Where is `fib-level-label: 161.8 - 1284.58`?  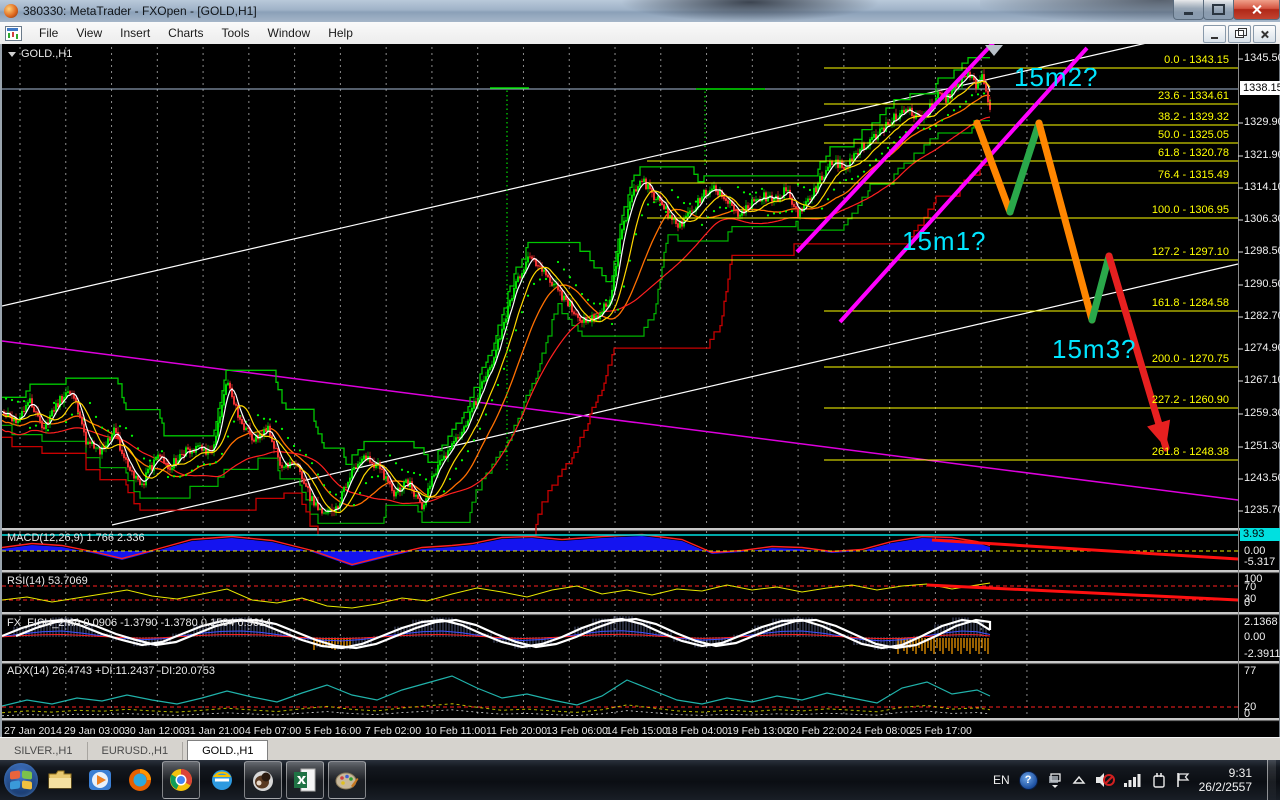
fib-level-label: 161.8 - 1284.58 is located at coordinates (1190, 303).